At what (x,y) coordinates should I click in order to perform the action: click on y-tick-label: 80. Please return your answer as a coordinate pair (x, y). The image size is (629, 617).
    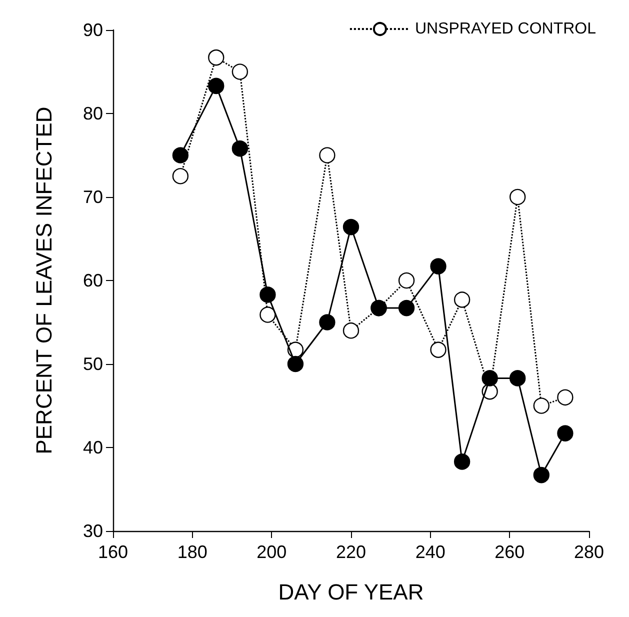
    Looking at the image, I should click on (92, 114).